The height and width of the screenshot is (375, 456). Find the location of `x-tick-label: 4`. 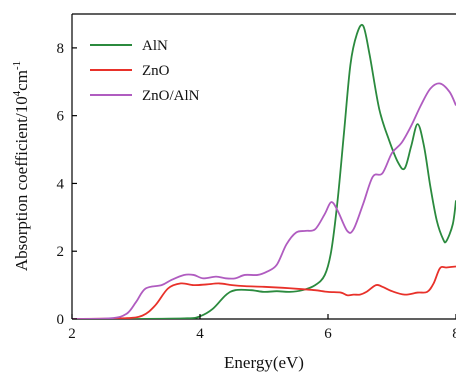

x-tick-label: 4 is located at coordinates (200, 334).